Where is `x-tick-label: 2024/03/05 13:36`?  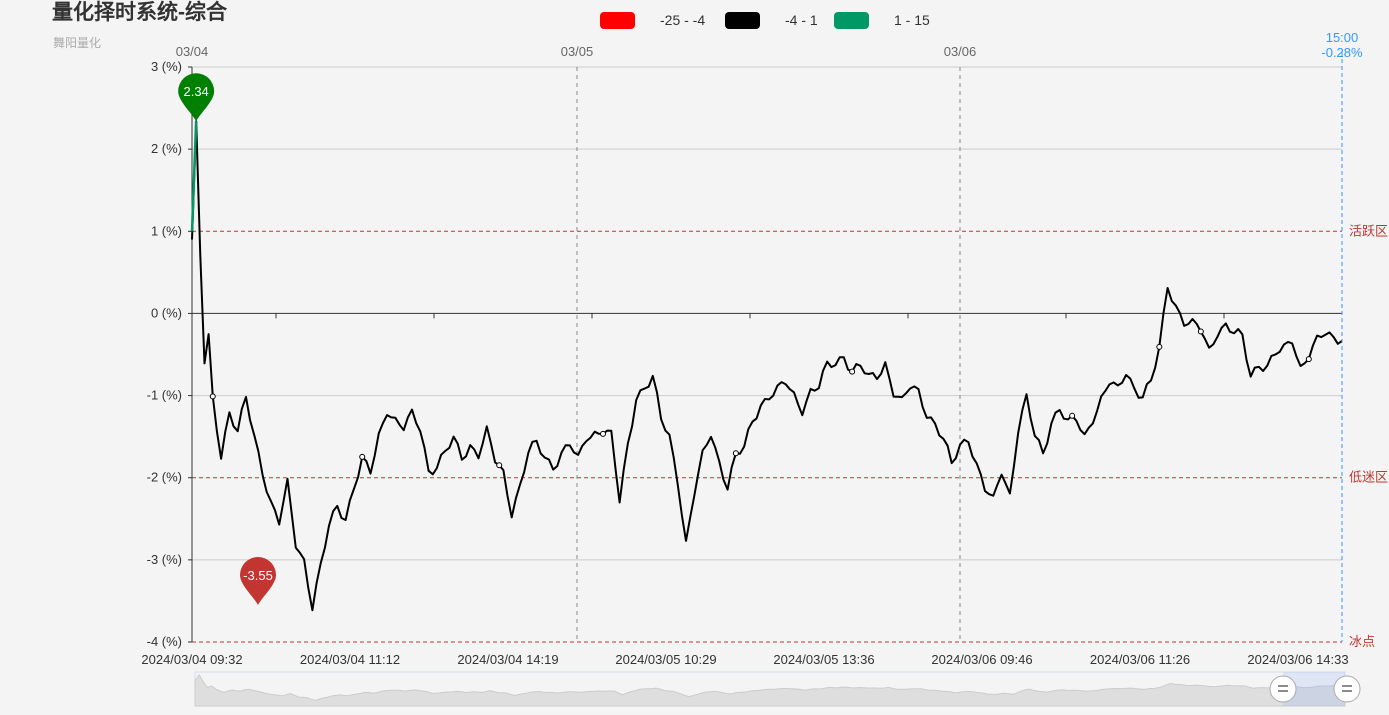
x-tick-label: 2024/03/05 13:36 is located at coordinates (823, 659).